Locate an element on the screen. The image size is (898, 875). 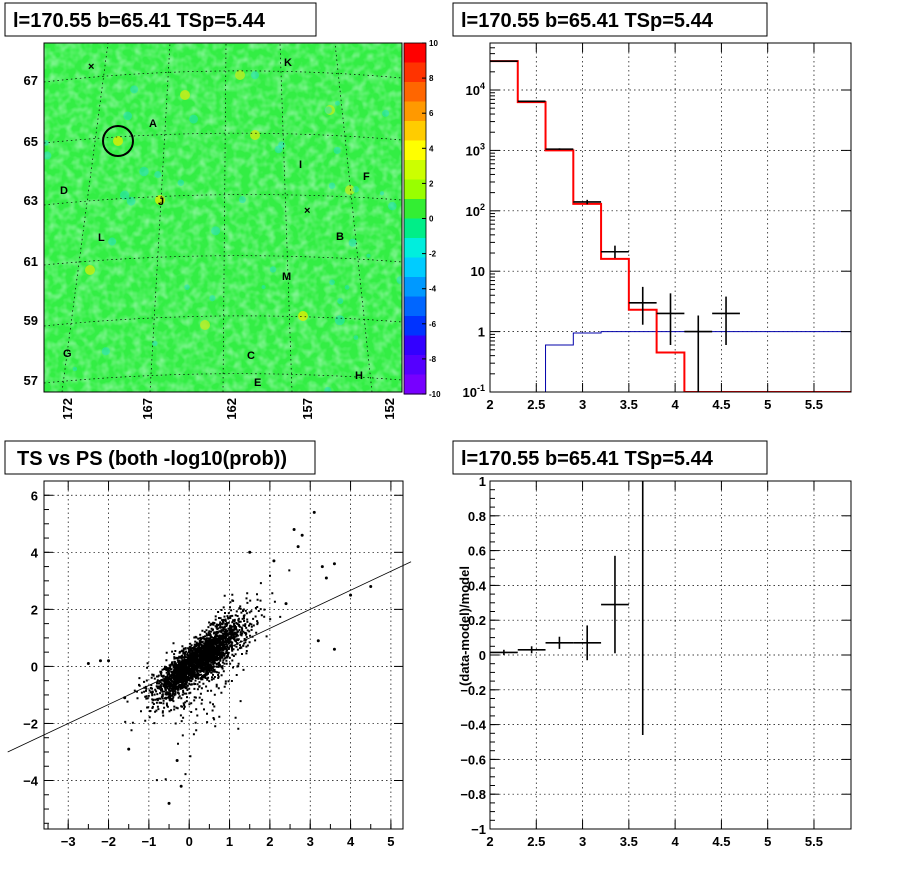
spectrum-x-tick-label: 3 is located at coordinates (582, 404).